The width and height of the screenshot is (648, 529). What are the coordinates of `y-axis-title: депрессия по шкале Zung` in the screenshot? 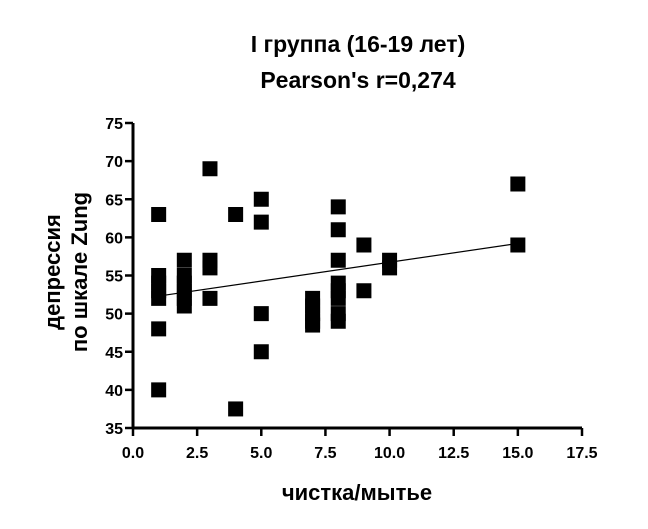 It's located at (66, 272).